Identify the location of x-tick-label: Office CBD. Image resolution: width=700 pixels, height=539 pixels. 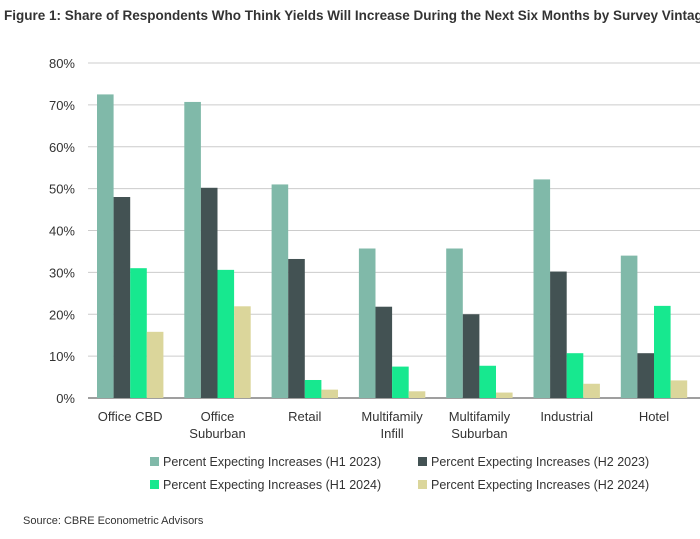
(130, 416).